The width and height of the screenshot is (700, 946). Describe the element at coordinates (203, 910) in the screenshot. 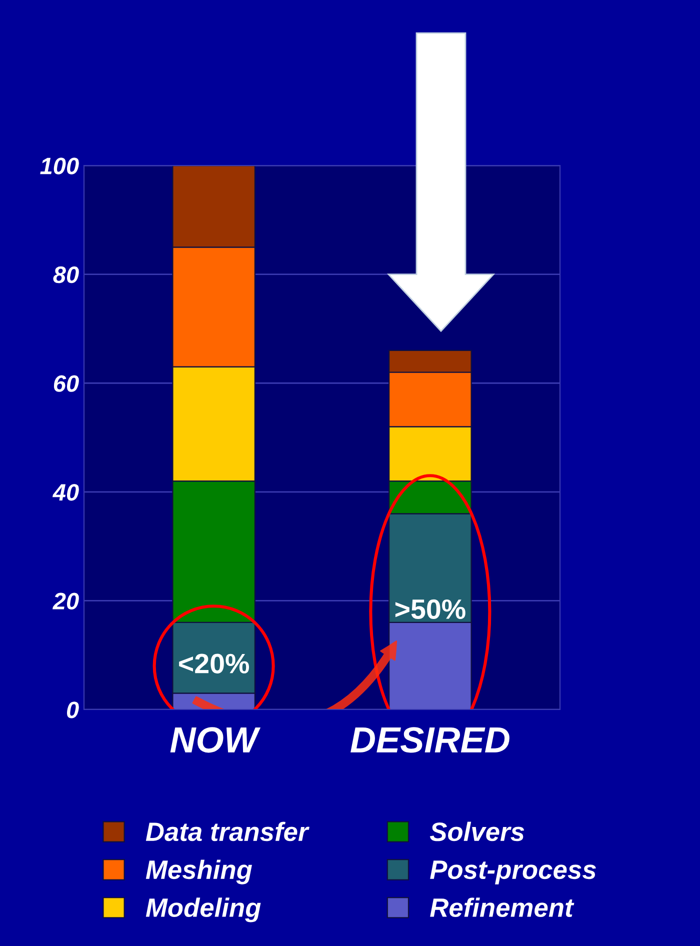

I see `legend-label: Modeling` at that location.